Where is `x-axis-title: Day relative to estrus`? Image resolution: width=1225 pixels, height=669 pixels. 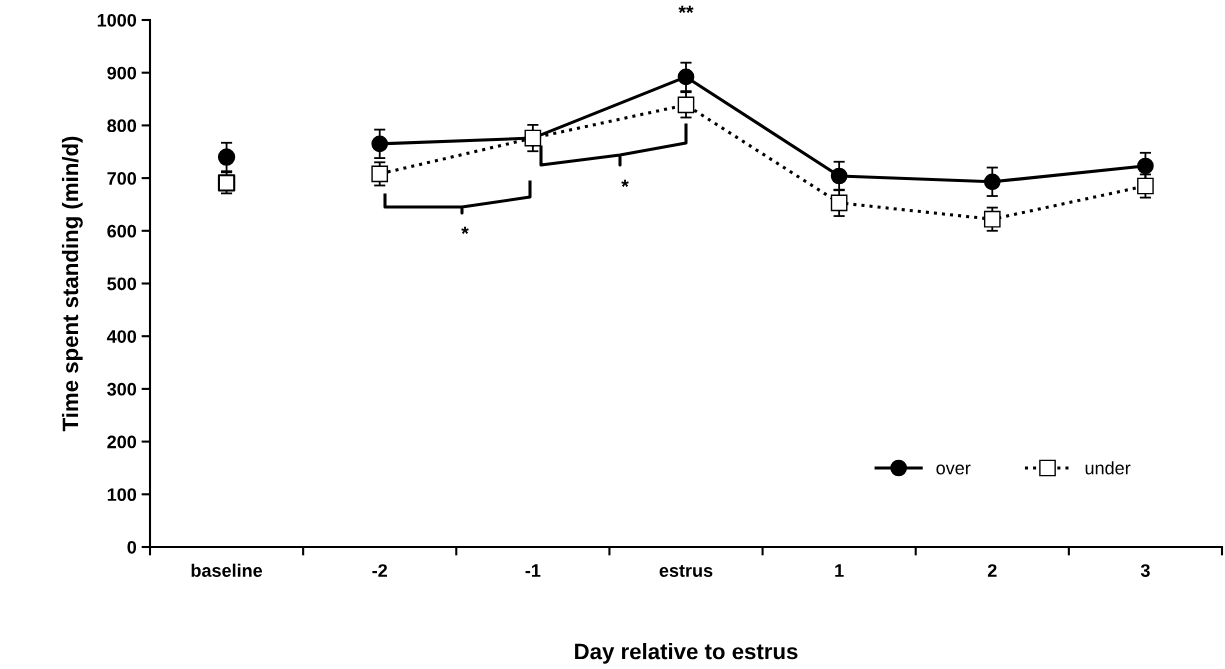
x-axis-title: Day relative to estrus is located at coordinates (686, 653).